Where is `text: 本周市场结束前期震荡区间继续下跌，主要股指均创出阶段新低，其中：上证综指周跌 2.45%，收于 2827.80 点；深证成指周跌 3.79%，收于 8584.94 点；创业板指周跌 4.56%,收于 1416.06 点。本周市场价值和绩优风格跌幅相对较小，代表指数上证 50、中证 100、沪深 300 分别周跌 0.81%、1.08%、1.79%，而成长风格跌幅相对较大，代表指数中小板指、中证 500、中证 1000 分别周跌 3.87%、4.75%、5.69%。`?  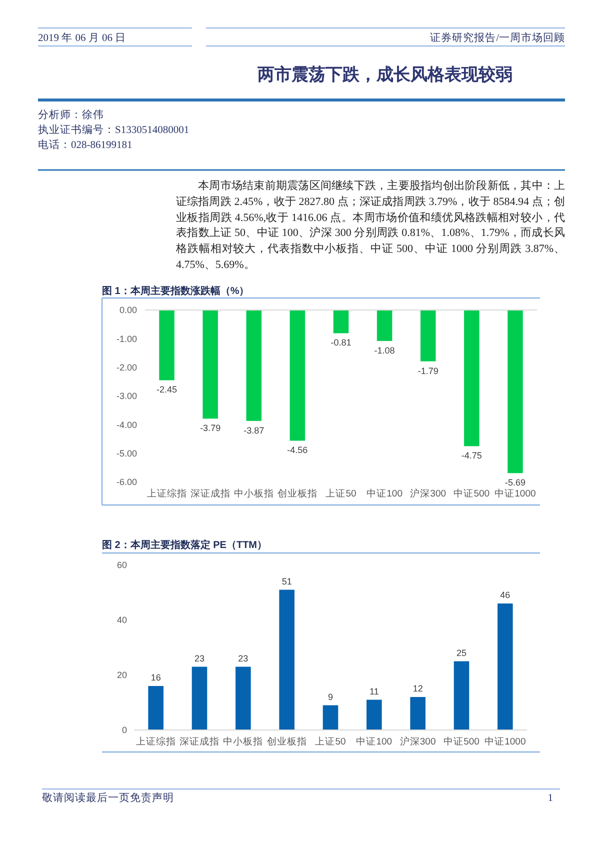
text: 本周市场结束前期震荡区间继续下跌，主要股指均创出阶段新低，其中：上证综指周跌 2.45%，收于 2827.80 点；深证成指周跌 3.79%，收于 8584.94 点；创业板指周跌 4.56%,收于 1416.06 点。本周市场价值和绩优风格跌幅相对较小，代表指数上证 50、中证 100、沪深 300 分别周跌 0.81%、1.08%、1.79%，而成长风格跌幅相对较大，代表指数中小板指、中证 500、中证 1000 分别周跌 3.87%、4.75%、5.69%。 is located at coordinates (370, 226).